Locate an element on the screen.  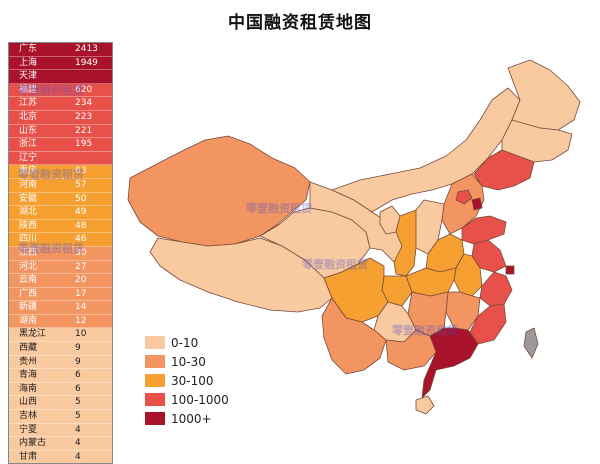
table-row: 西藏 9 is located at coordinates (60, 349).